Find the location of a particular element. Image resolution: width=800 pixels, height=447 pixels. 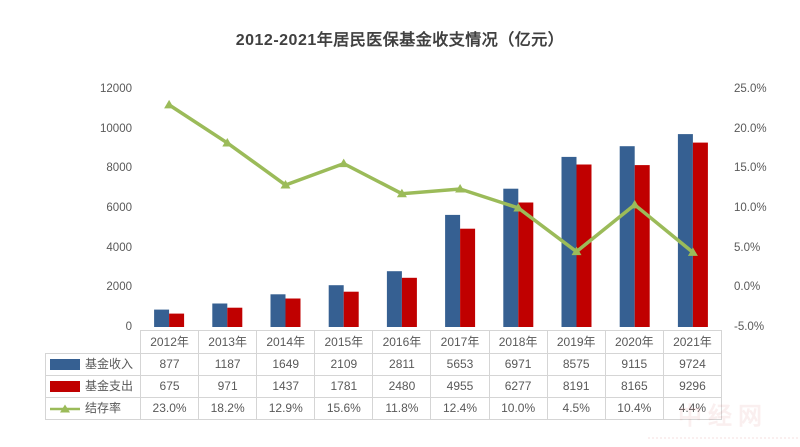

year-header-cell: 2017年 is located at coordinates (460, 342).